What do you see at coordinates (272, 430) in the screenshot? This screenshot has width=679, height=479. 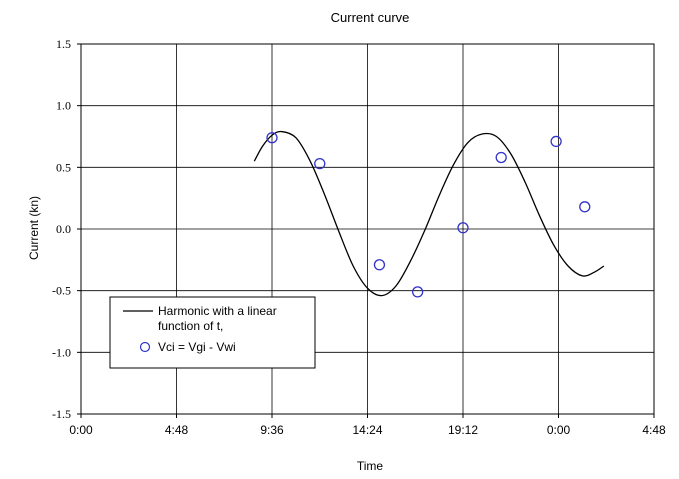 I see `x-tick-label: 9:36` at bounding box center [272, 430].